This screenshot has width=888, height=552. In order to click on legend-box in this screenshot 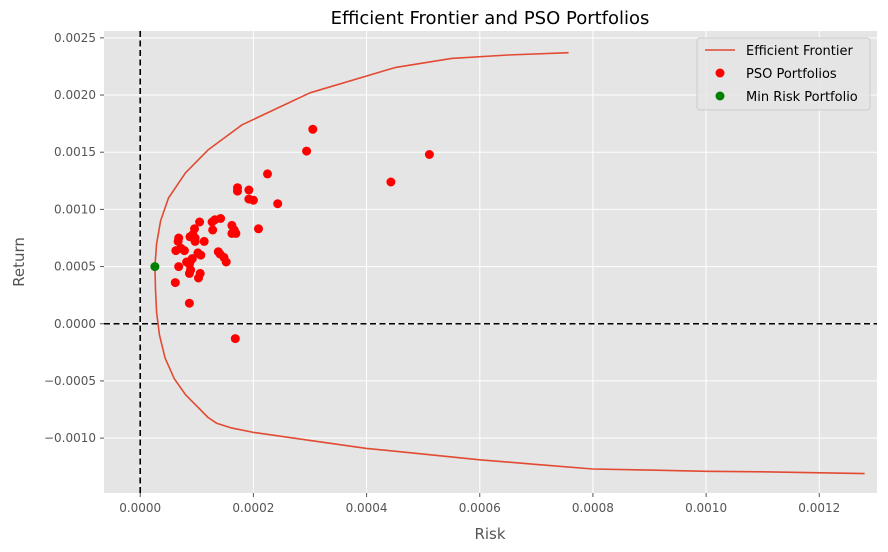, I will do `click(783, 74)`.